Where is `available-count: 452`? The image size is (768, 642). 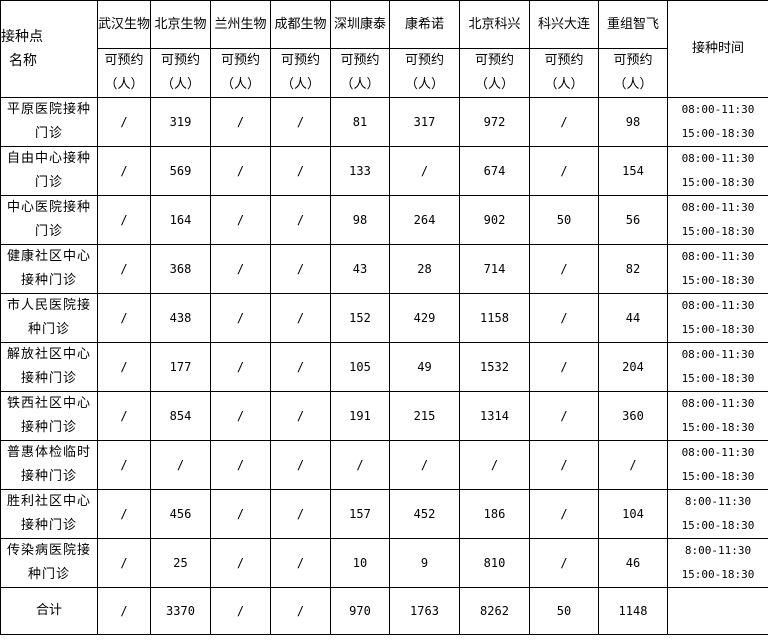
available-count: 452 is located at coordinates (424, 514).